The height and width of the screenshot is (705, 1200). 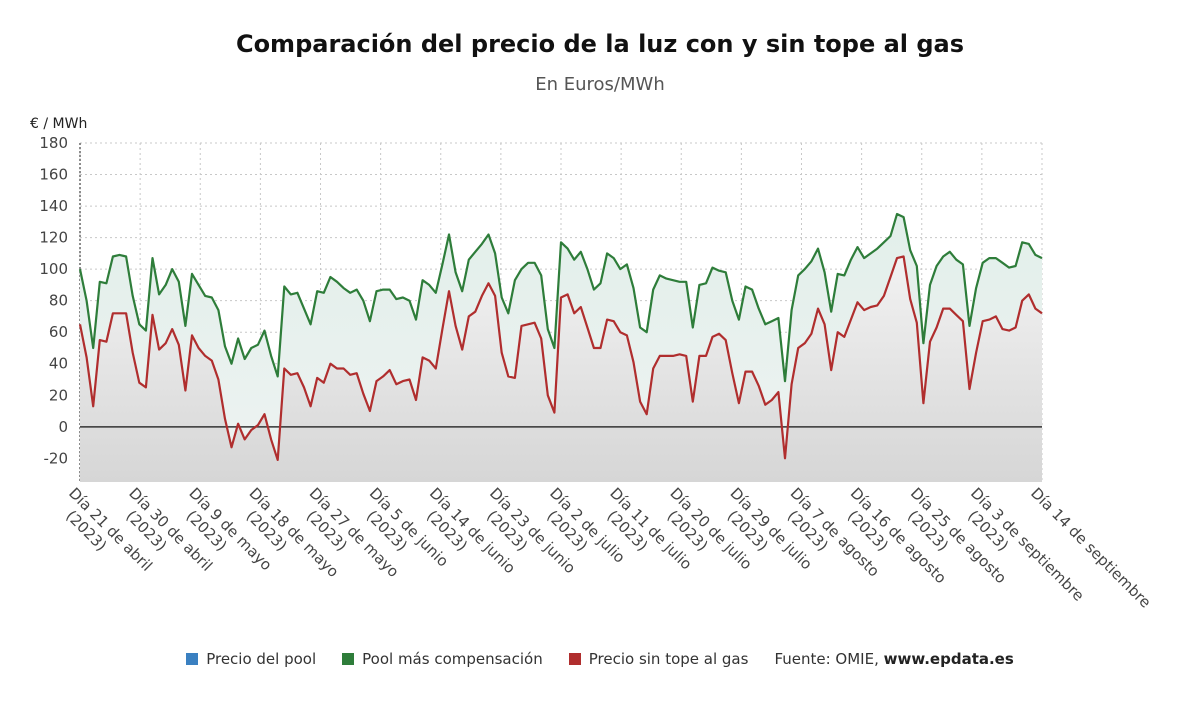 What do you see at coordinates (600, 84) in the screenshot?
I see `chart-subtitle: En Euros/MWh` at bounding box center [600, 84].